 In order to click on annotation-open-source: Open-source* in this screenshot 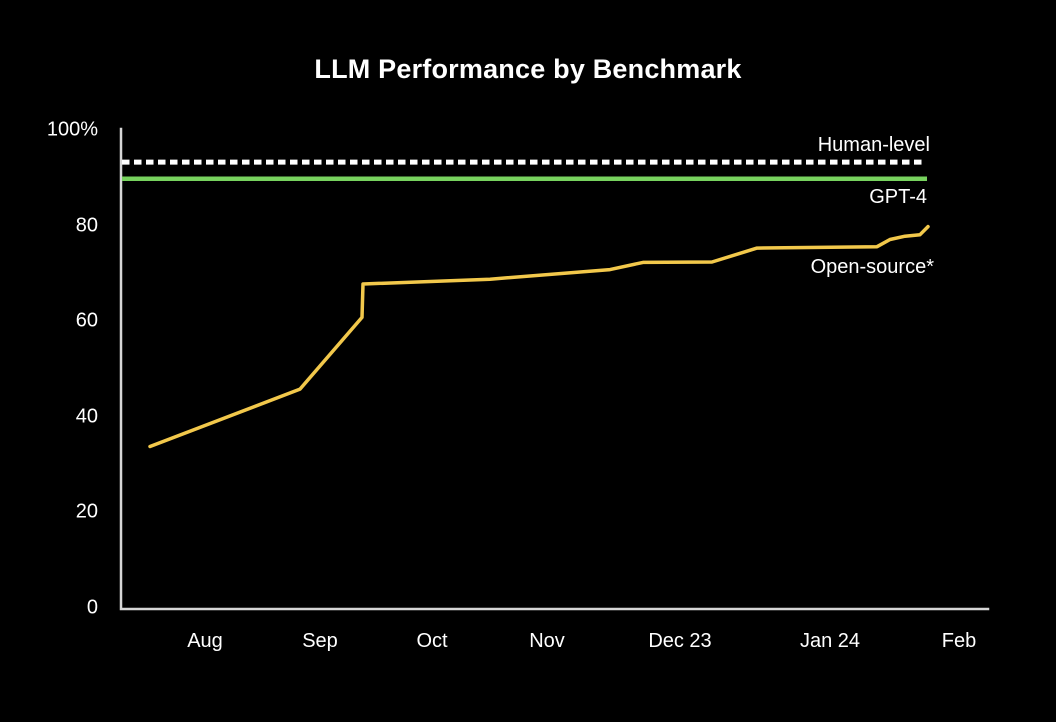, I will do `click(872, 267)`.